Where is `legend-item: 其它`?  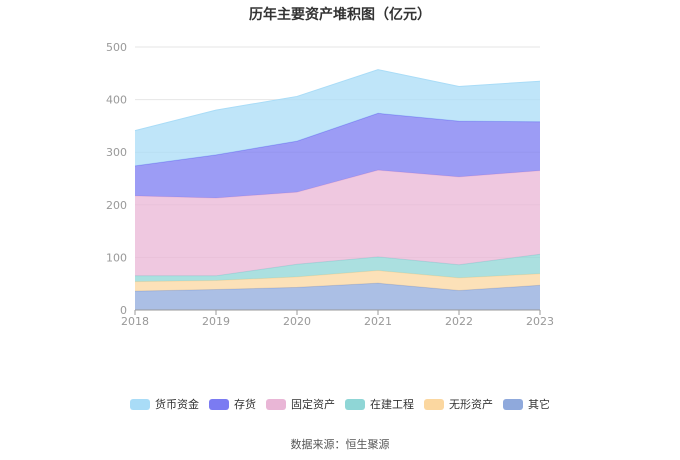 legend-item: 其它 is located at coordinates (526, 404).